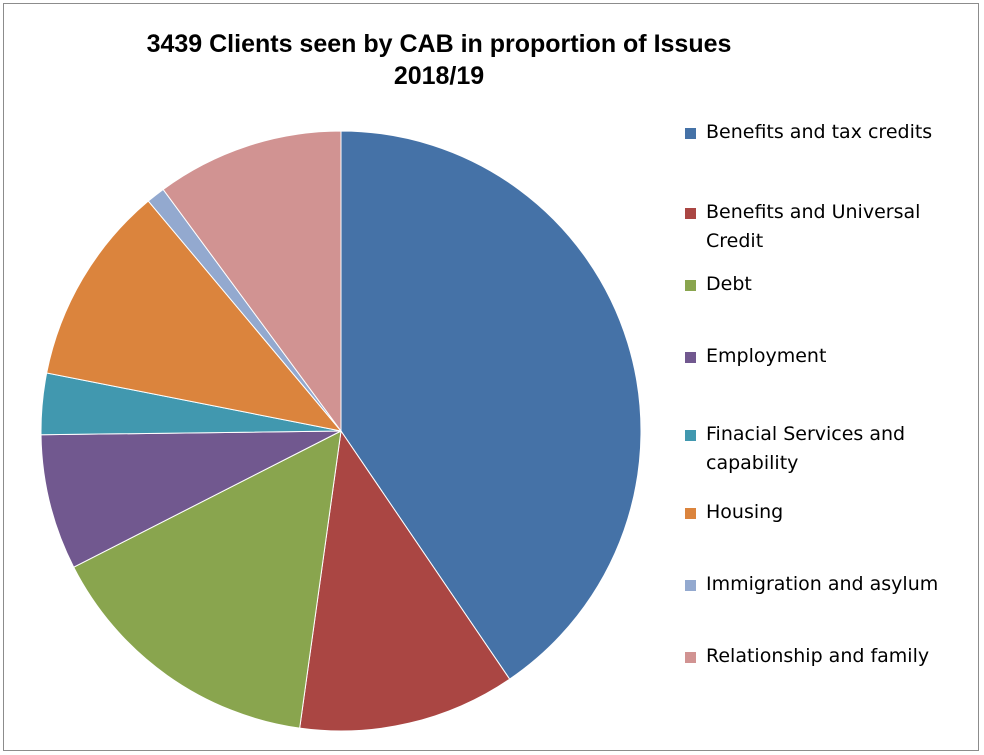 This screenshot has width=984, height=755. What do you see at coordinates (439, 76) in the screenshot?
I see `chart-title-line-2: 2018/19` at bounding box center [439, 76].